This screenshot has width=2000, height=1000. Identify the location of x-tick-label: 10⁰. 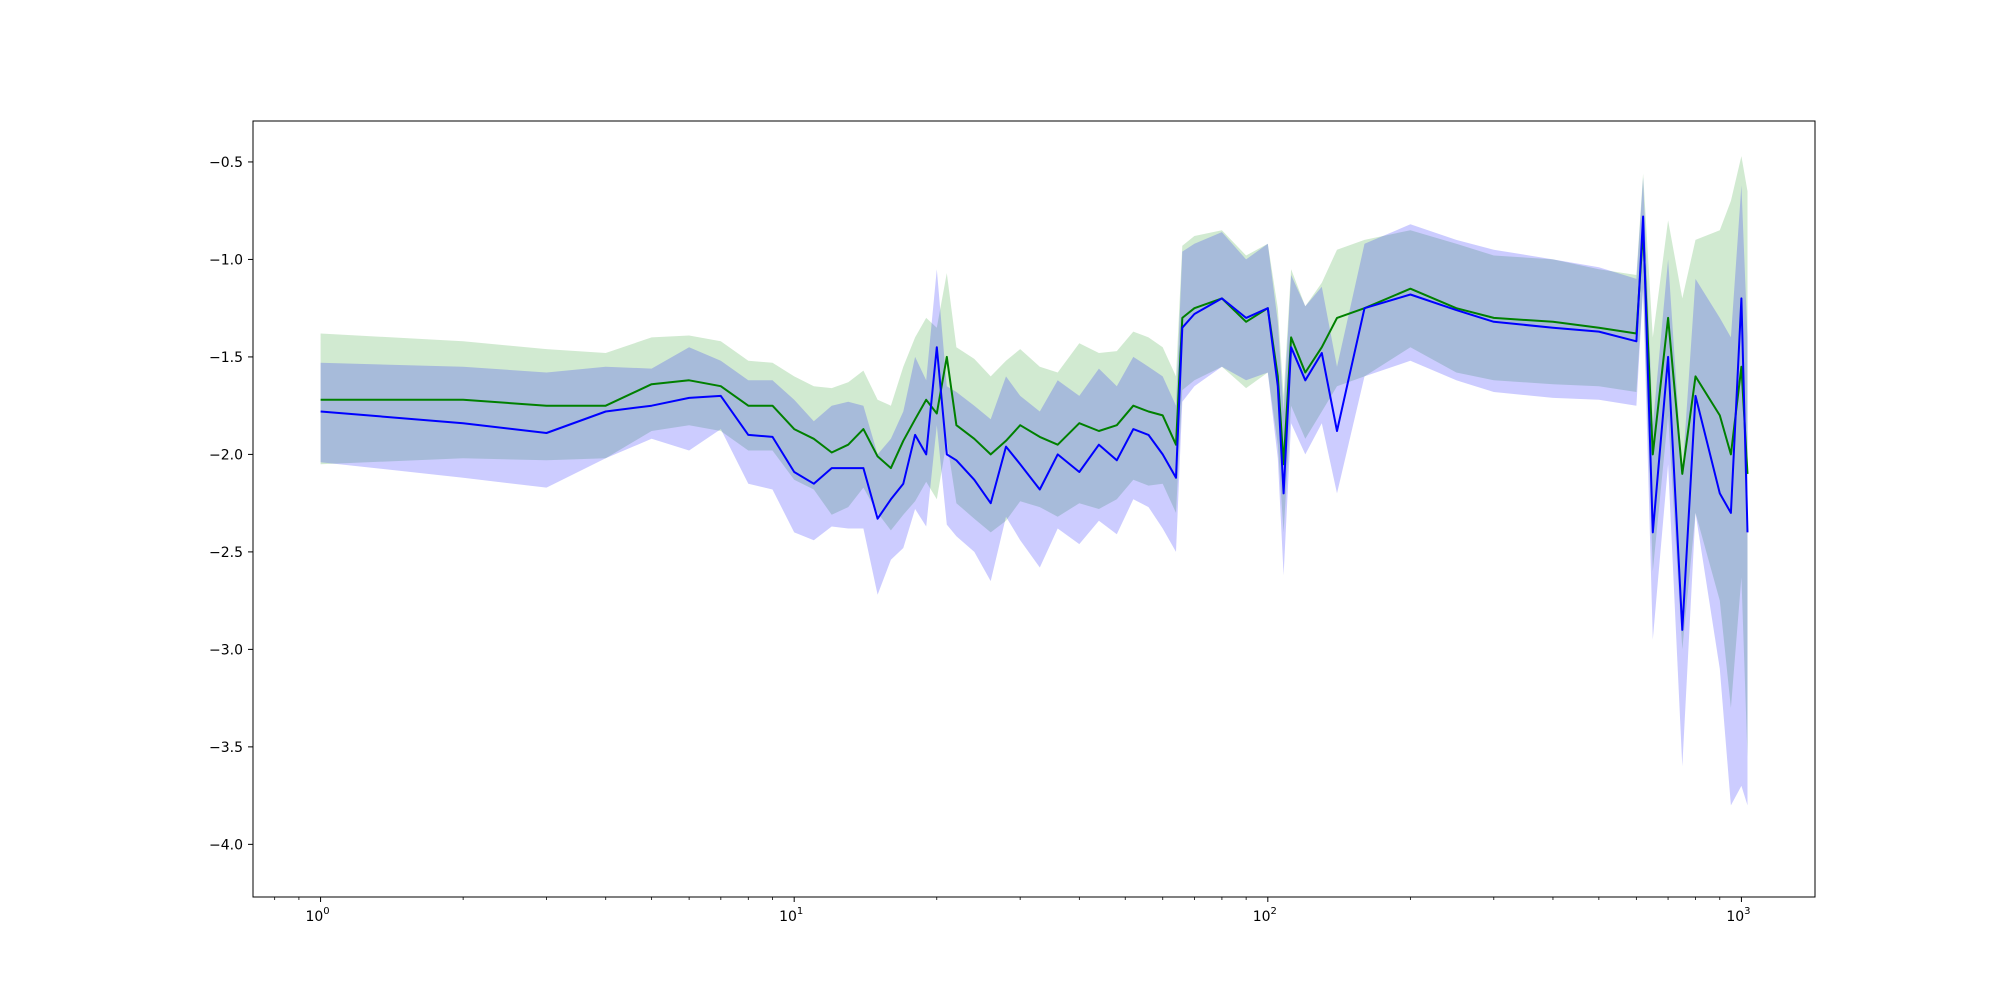
(317, 915).